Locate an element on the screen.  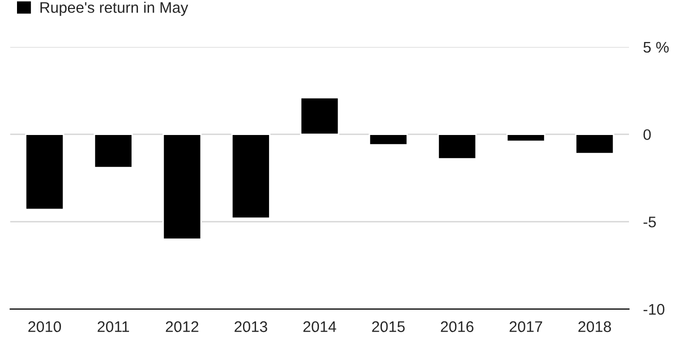
x-tick-label: 2014 is located at coordinates (319, 326).